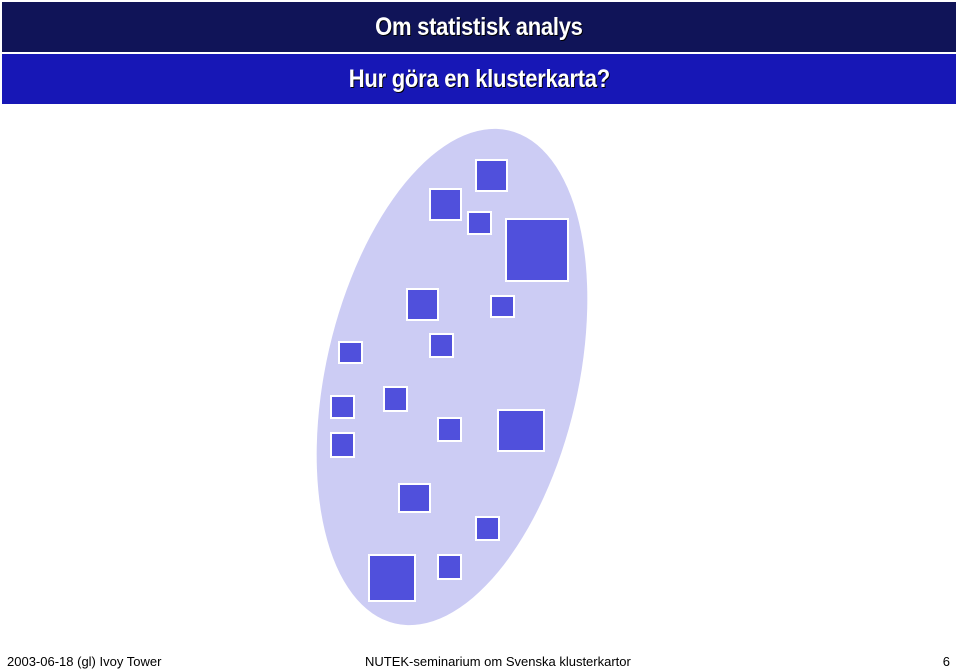  What do you see at coordinates (946, 661) in the screenshot?
I see `page-number: 6` at bounding box center [946, 661].